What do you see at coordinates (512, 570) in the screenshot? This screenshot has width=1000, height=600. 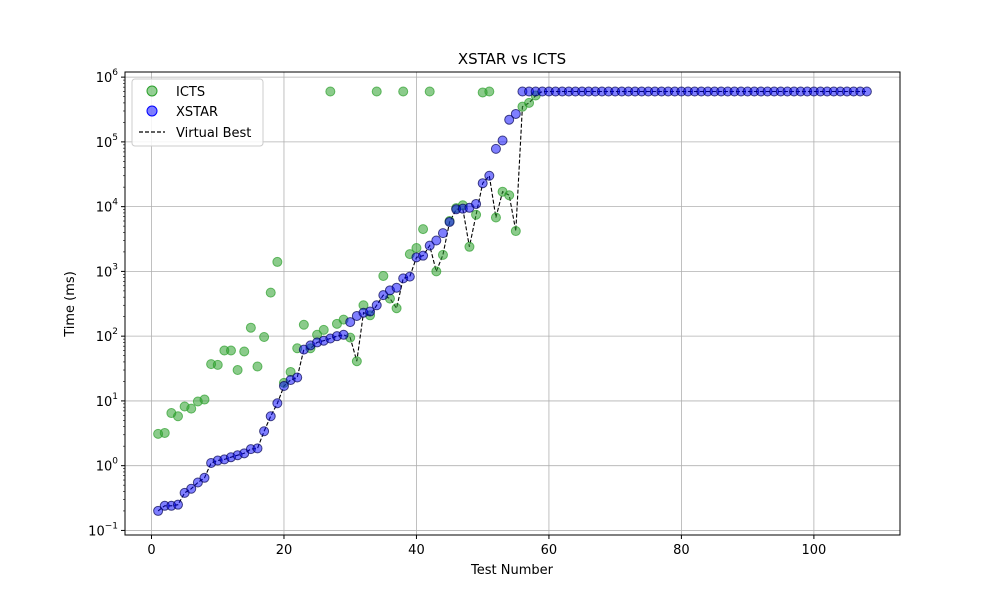 I see `x-axis-label: Test Number` at bounding box center [512, 570].